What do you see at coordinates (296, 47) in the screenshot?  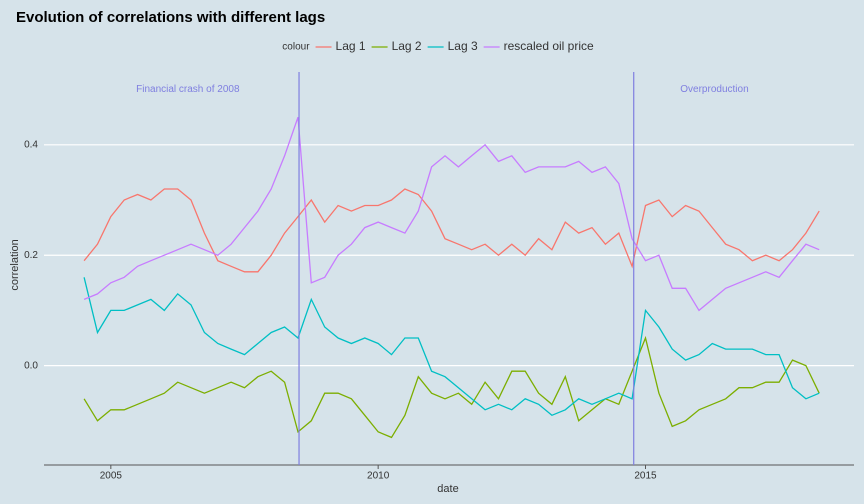 I see `legend-title: colour` at bounding box center [296, 47].